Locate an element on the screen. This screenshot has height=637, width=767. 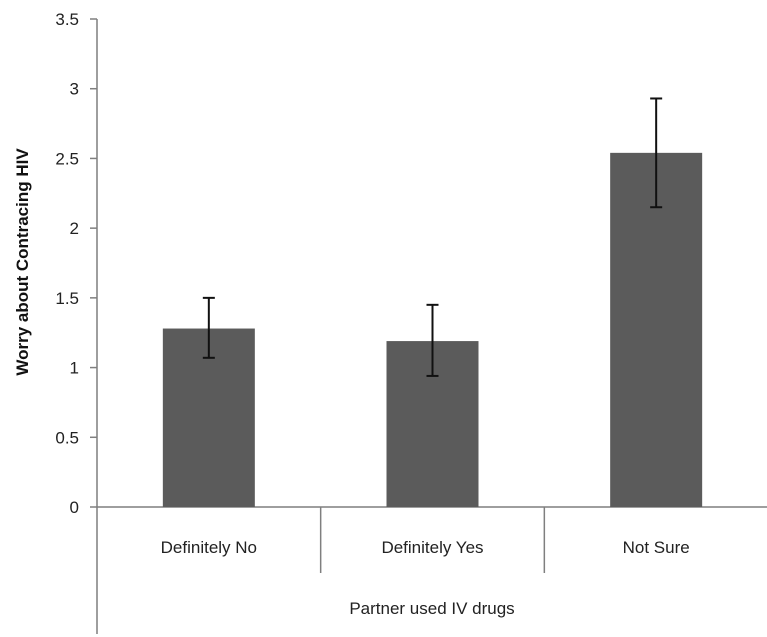
y-tick-label: 1 is located at coordinates (74, 368).